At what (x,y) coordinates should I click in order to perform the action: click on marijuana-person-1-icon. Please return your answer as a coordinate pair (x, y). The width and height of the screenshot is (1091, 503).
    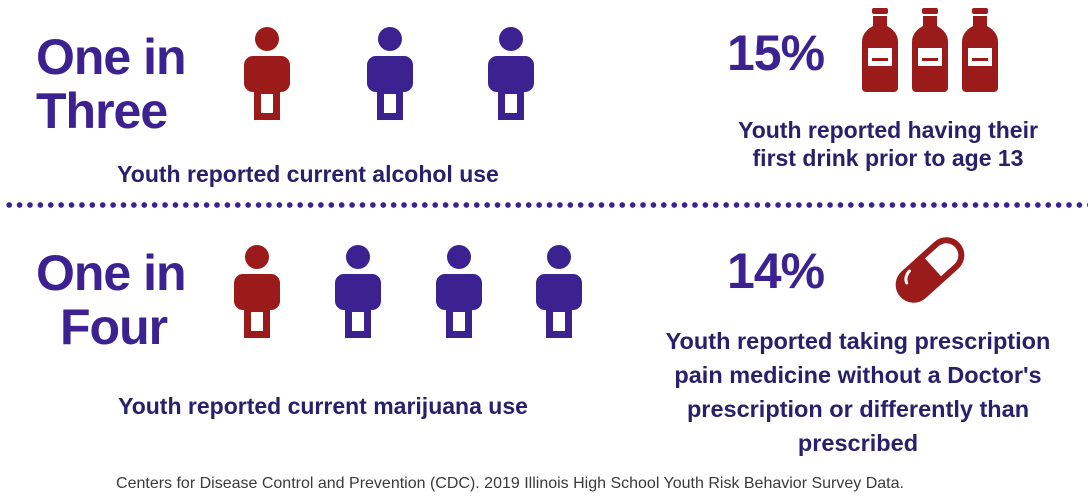
    Looking at the image, I should click on (257, 291).